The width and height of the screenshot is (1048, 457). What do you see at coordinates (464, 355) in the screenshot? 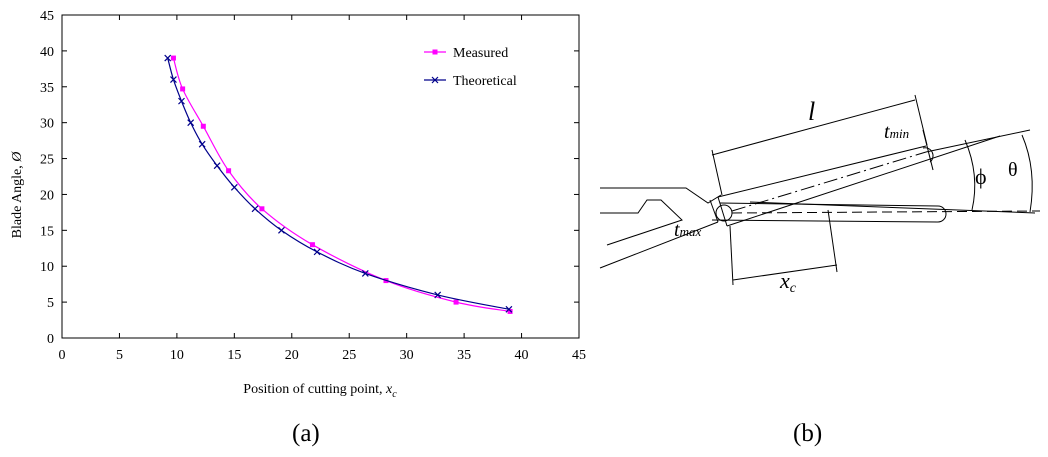
I see `x-tick-label: 35` at bounding box center [464, 355].